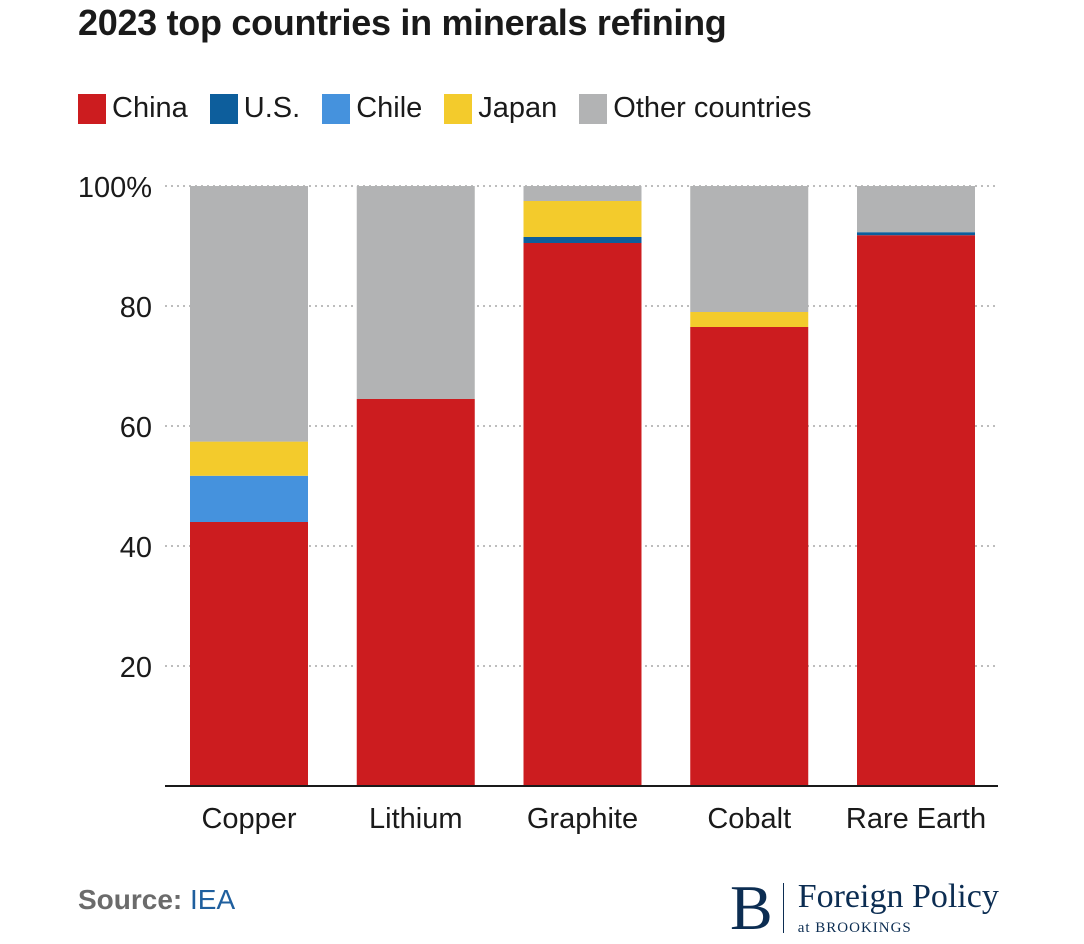 The height and width of the screenshot is (944, 1084). What do you see at coordinates (415, 292) in the screenshot?
I see `bar-lithium-other-countries` at bounding box center [415, 292].